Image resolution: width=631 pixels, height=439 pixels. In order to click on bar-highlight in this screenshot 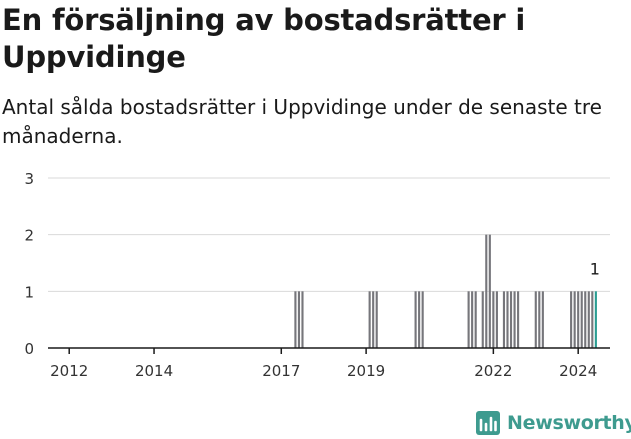, I will do `click(595, 319)`.